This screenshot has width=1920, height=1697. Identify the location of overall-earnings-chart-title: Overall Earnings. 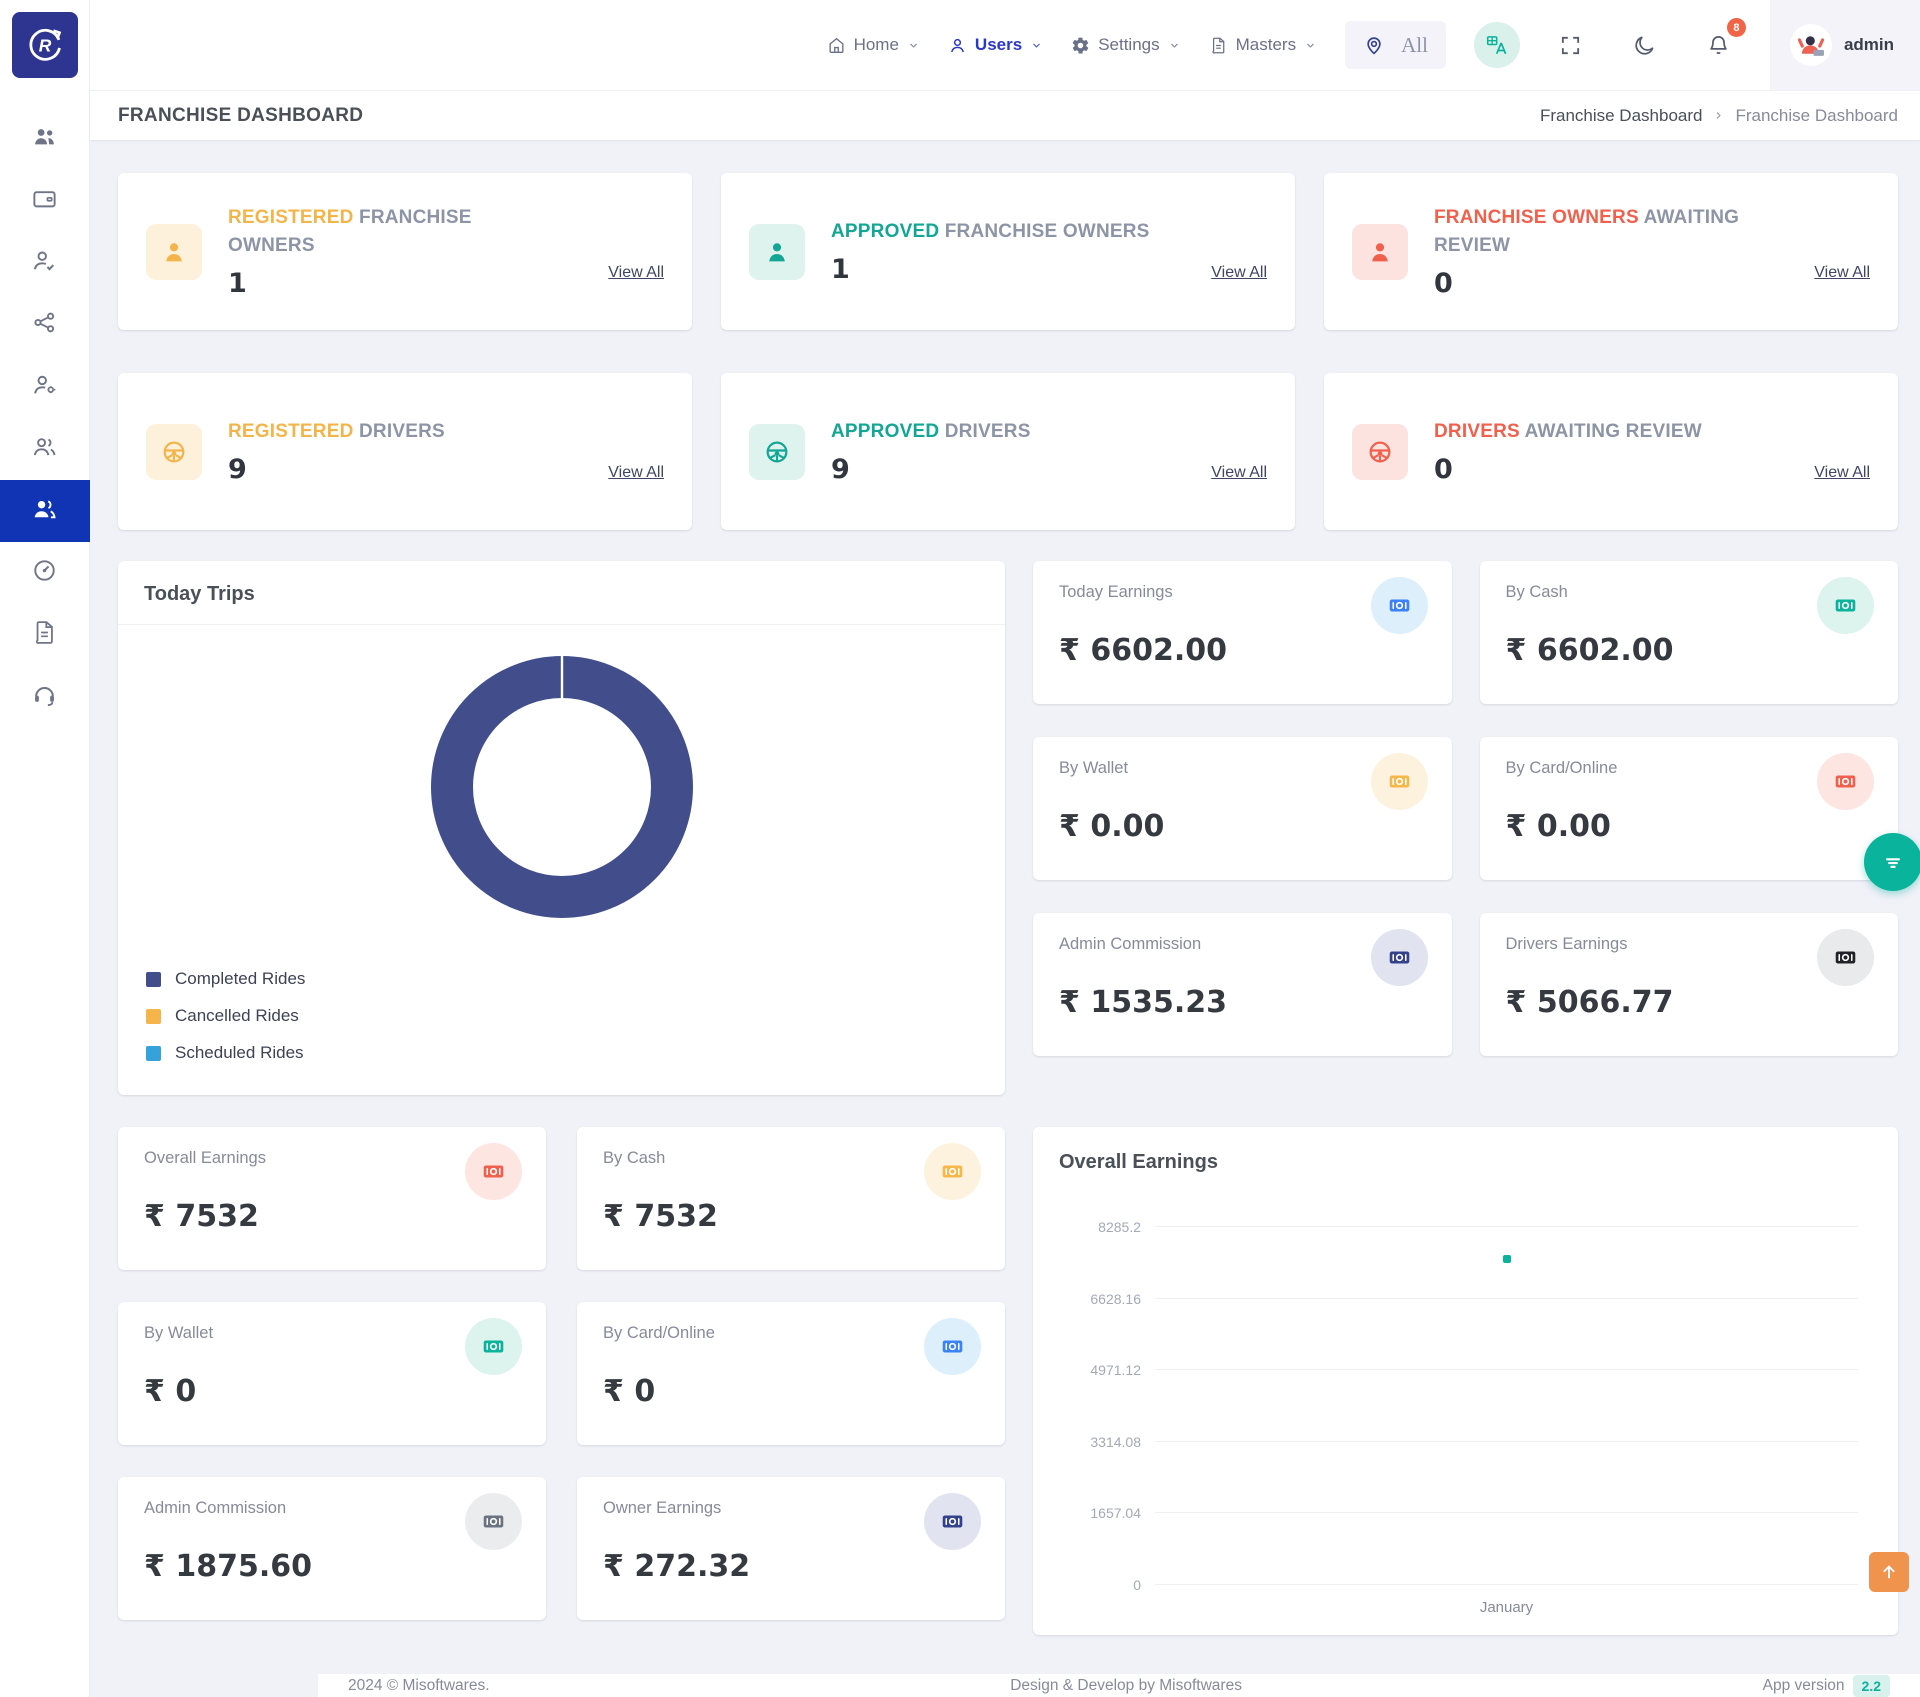
(1138, 1162).